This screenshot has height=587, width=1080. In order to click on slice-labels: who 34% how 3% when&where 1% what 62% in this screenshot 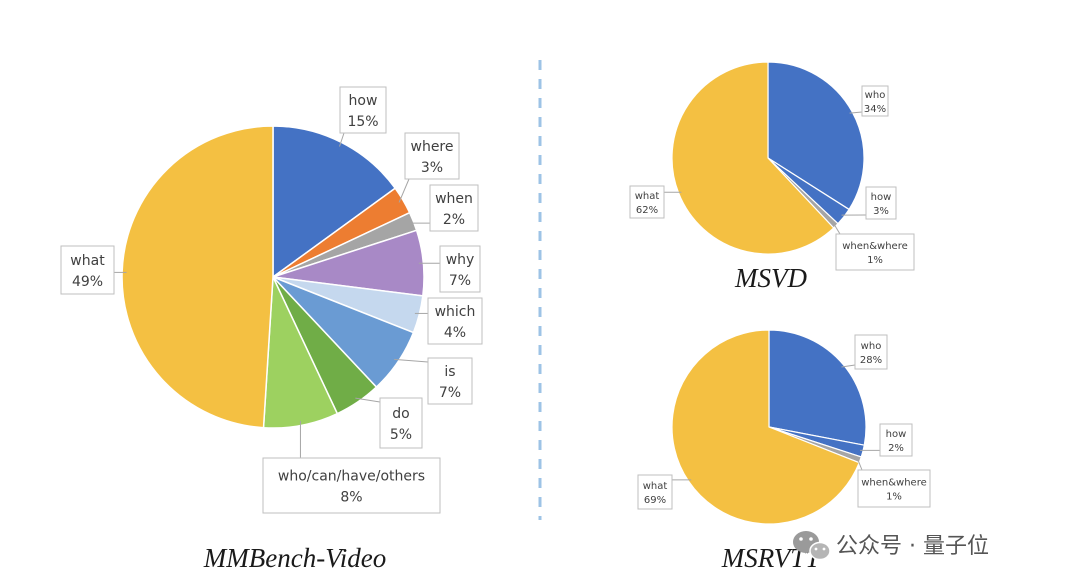, I will do `click(772, 178)`.